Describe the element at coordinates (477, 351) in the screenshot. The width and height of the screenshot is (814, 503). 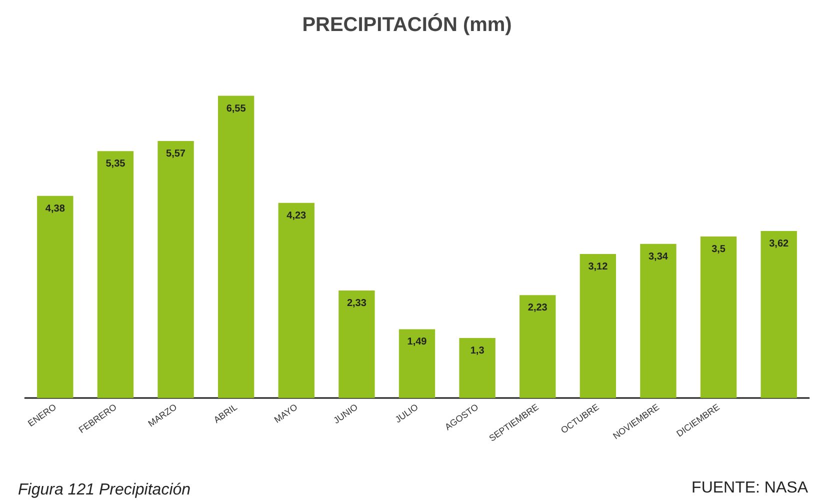
I see `data-label: 1,3` at that location.